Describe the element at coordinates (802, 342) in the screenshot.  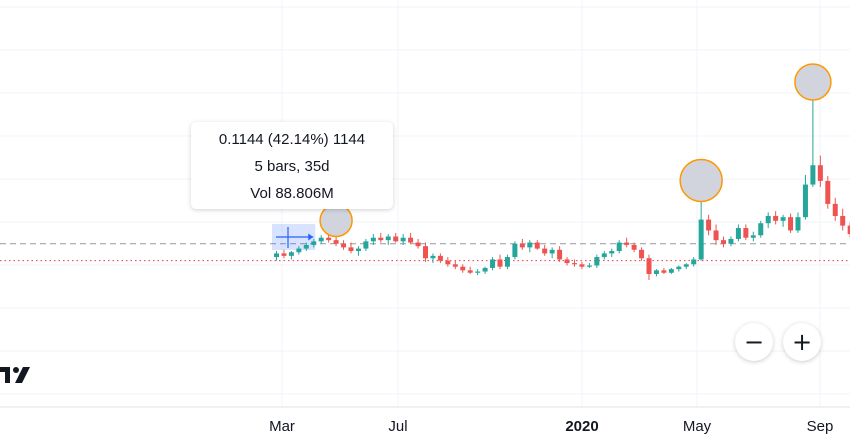
I see `zoom-in-button: +` at that location.